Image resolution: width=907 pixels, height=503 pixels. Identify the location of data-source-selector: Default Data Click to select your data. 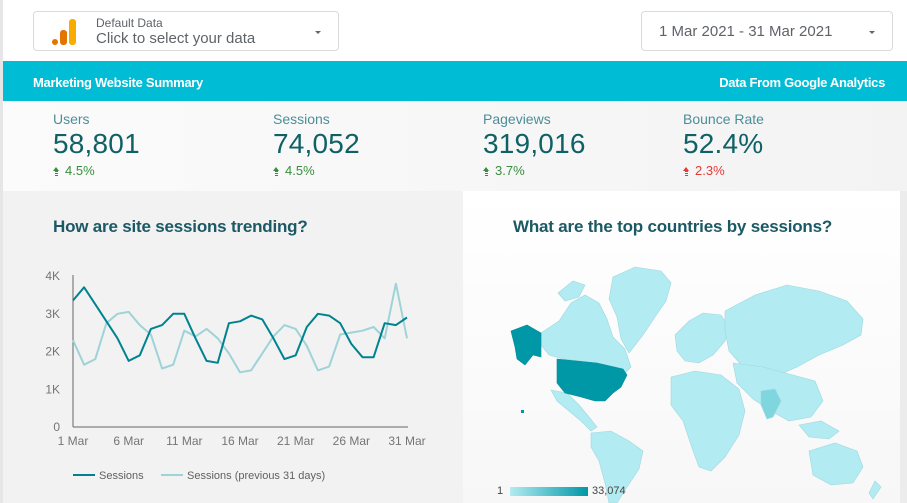
(186, 31).